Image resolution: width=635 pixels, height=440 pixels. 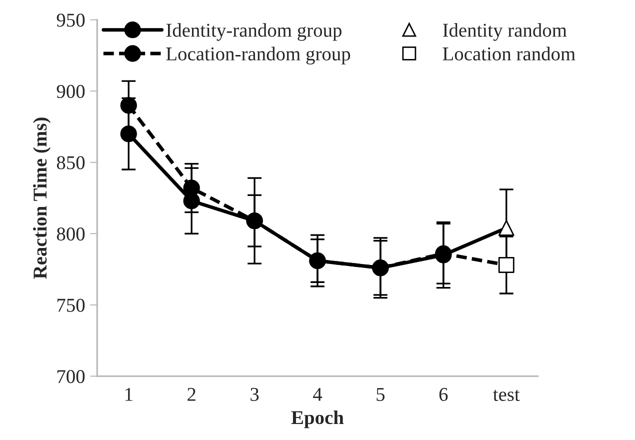 What do you see at coordinates (443, 394) in the screenshot?
I see `x-tick-label: 6` at bounding box center [443, 394].